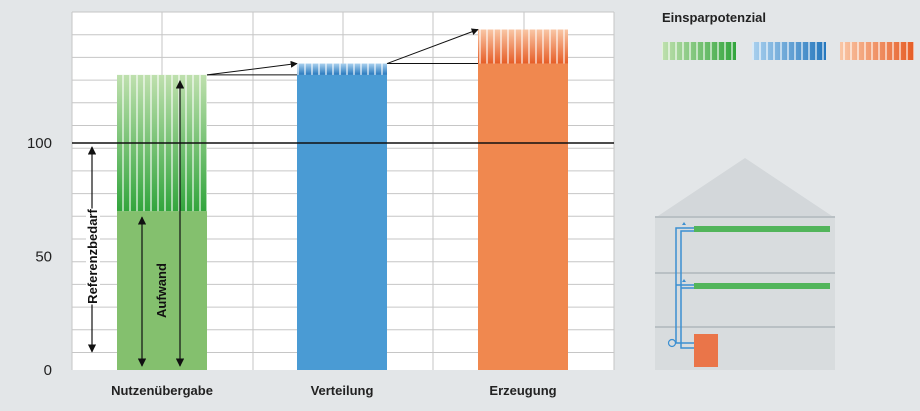 The height and width of the screenshot is (411, 920). I want to click on house-body, so click(745, 293).